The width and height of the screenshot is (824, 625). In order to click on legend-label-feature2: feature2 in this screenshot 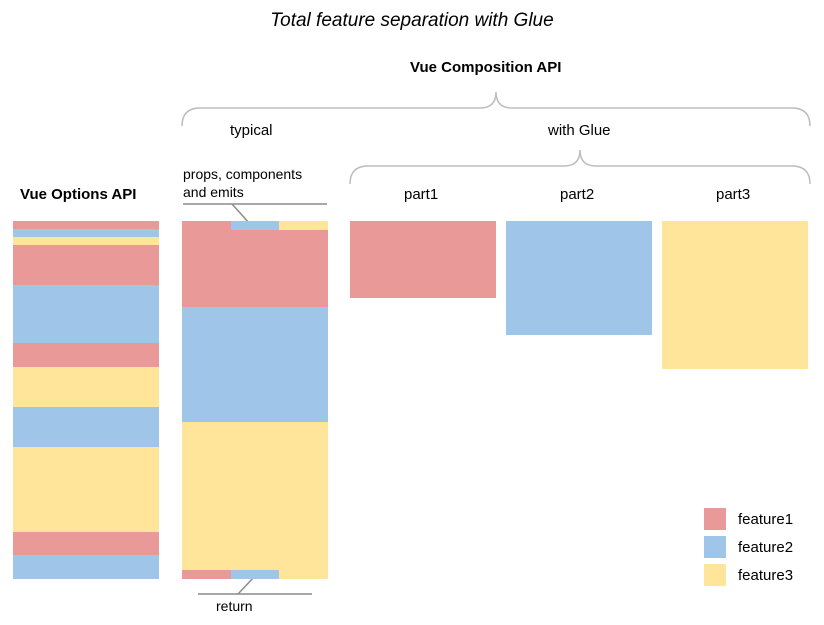, I will do `click(766, 547)`.